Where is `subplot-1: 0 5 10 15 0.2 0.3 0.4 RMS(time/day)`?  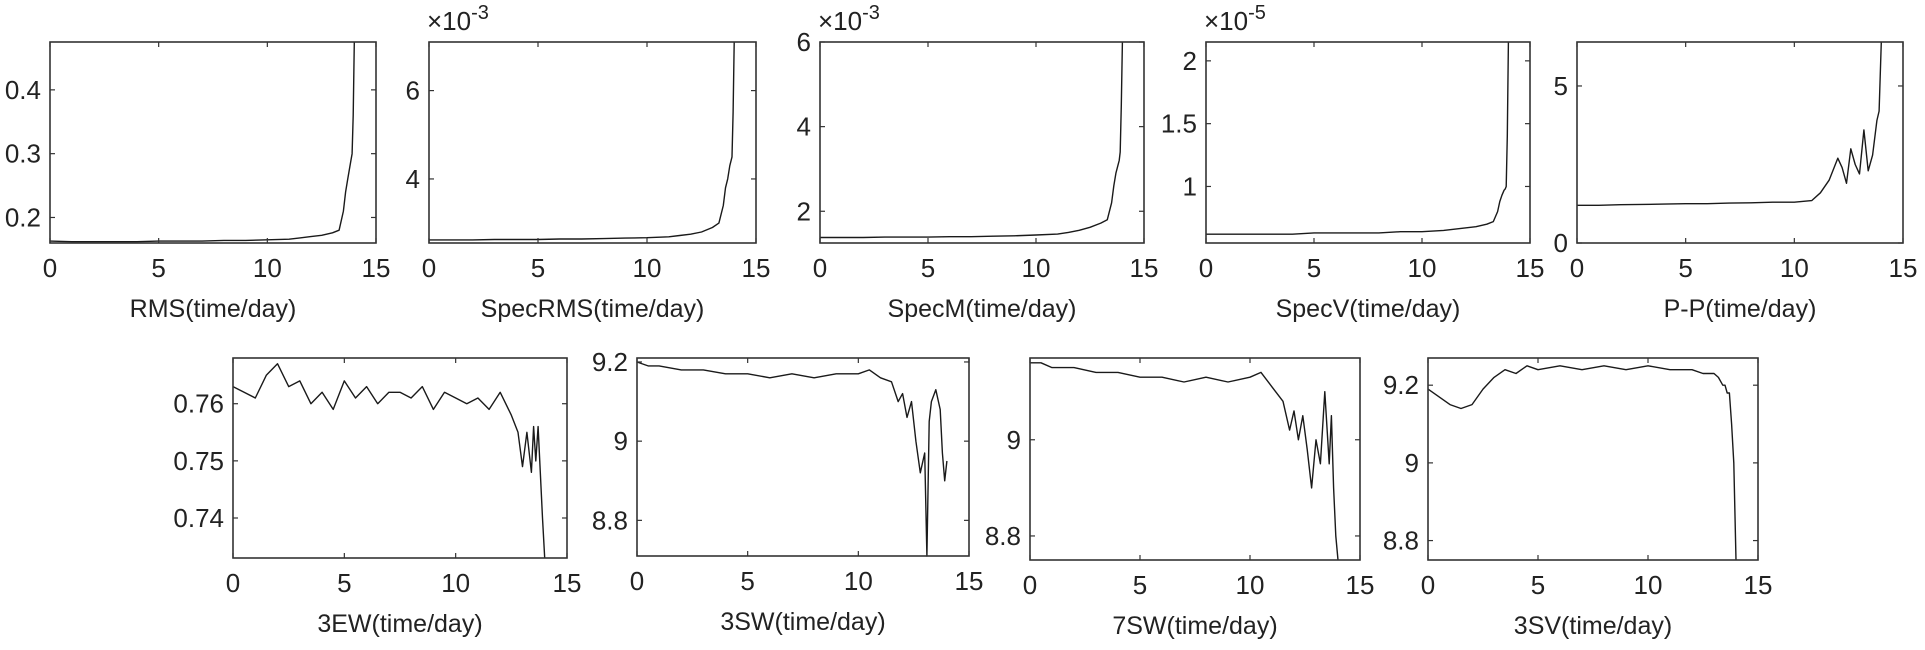
subplot-1: 0 5 10 15 0.2 0.3 0.4 RMS(time/day) is located at coordinates (198, 182).